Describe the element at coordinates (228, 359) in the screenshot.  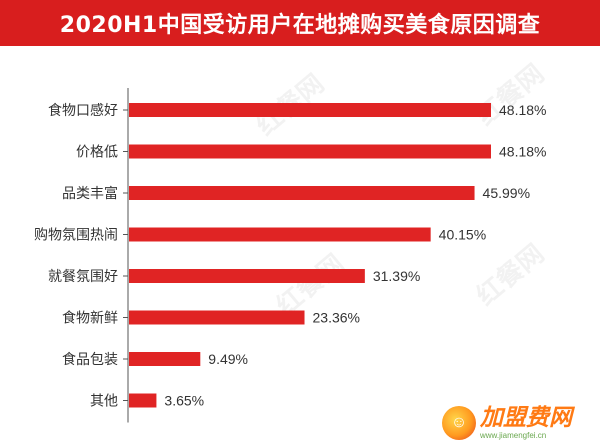
I see `value-label: 9.49%` at that location.